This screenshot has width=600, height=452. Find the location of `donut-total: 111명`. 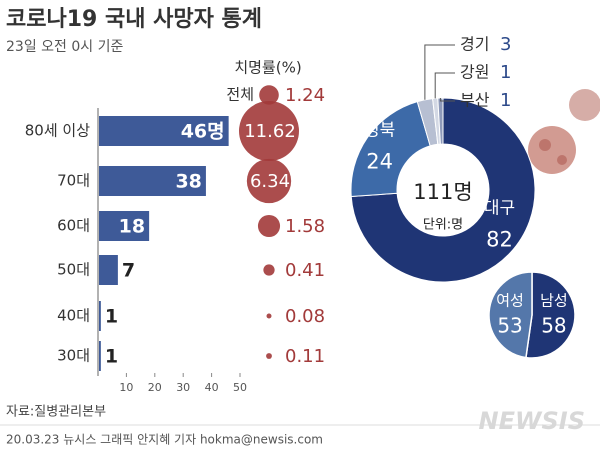

donut-total: 111명 is located at coordinates (442, 192).